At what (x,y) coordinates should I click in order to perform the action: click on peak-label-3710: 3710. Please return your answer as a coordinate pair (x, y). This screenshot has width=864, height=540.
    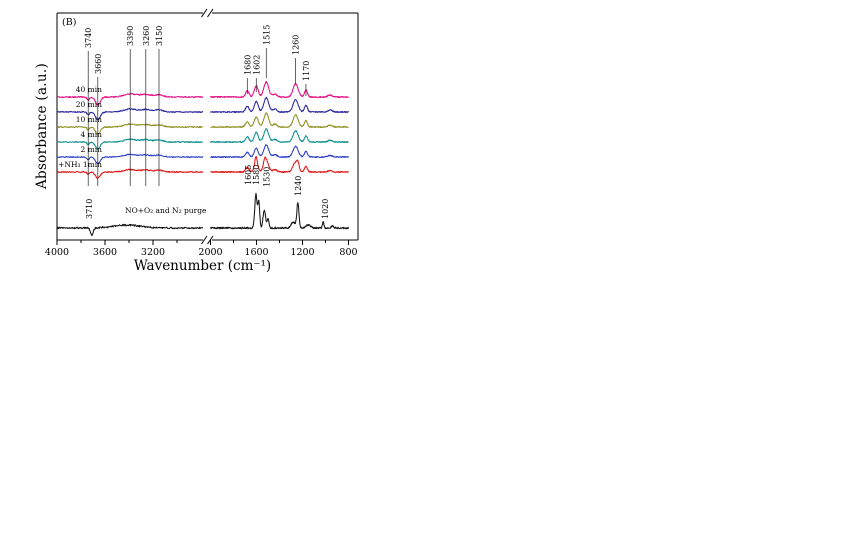
    Looking at the image, I should click on (89, 209).